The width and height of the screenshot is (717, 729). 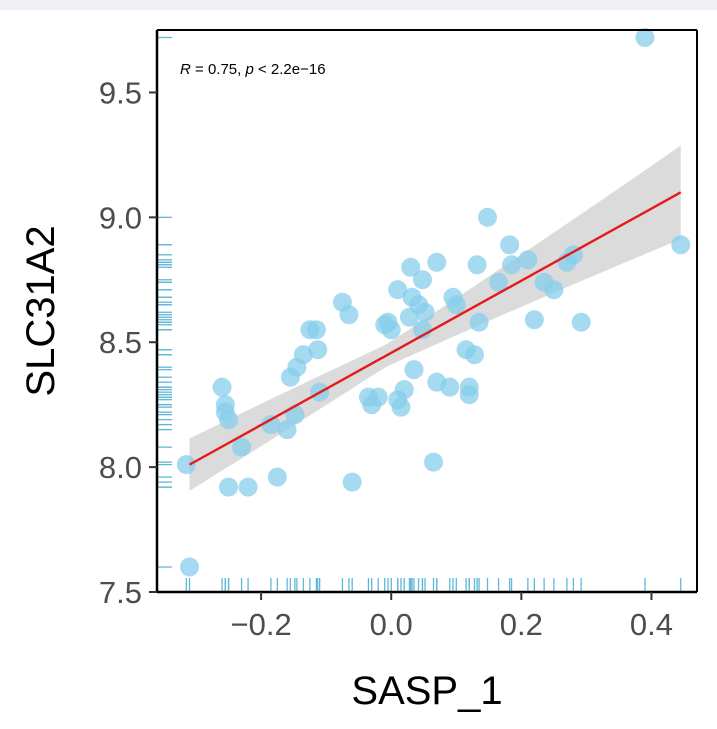 I want to click on y-tick-label: 8.0, so click(x=120, y=467).